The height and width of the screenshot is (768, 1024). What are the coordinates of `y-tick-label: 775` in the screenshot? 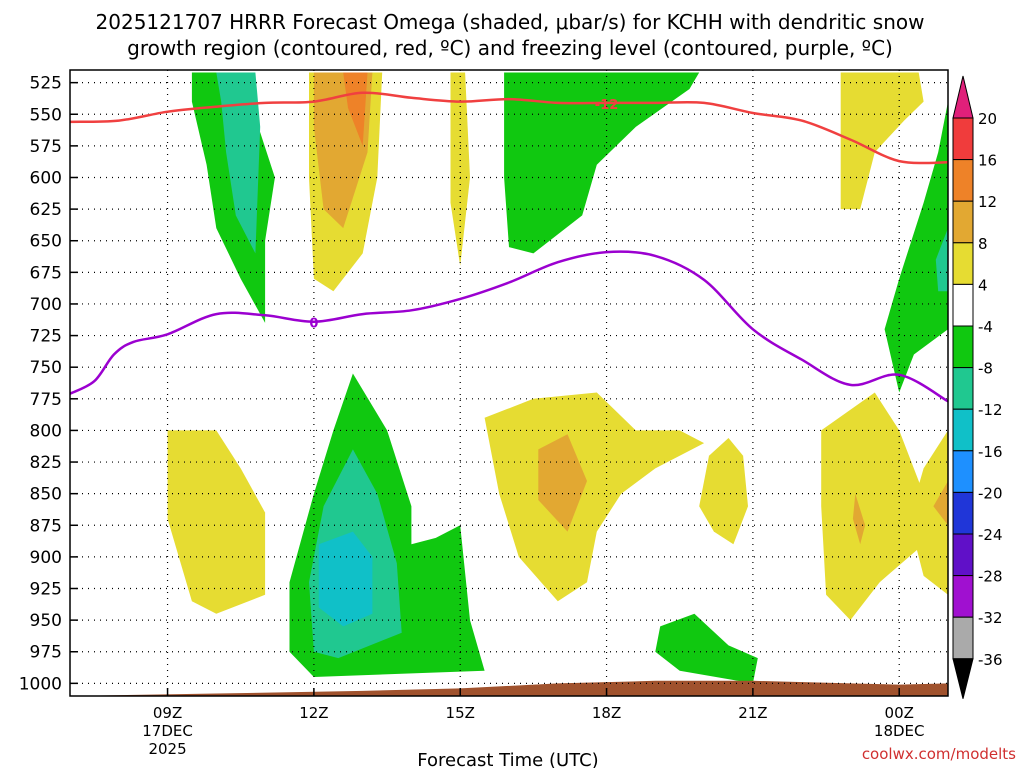 It's located at (46, 400).